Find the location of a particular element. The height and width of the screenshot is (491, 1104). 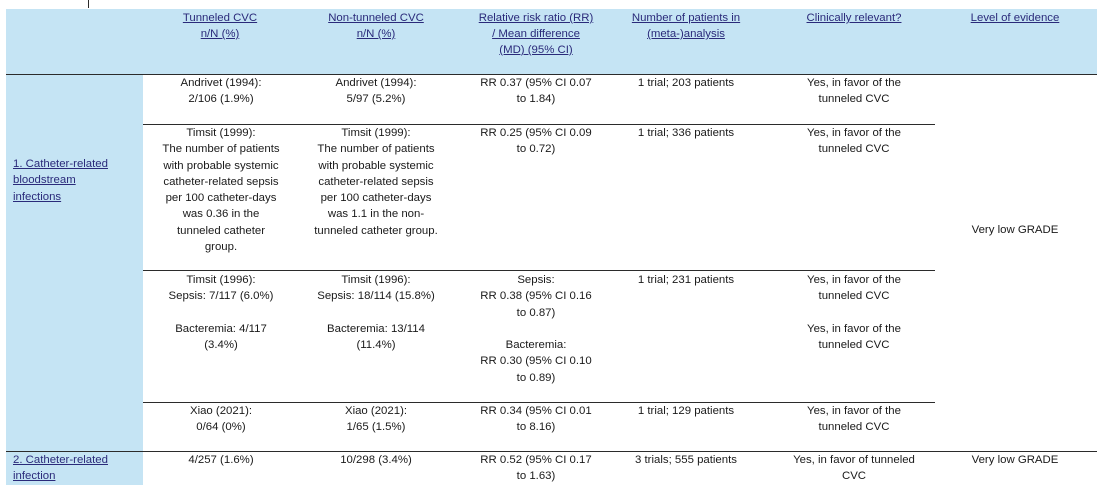

cell-line: 0/64 (0%) is located at coordinates (221, 427).